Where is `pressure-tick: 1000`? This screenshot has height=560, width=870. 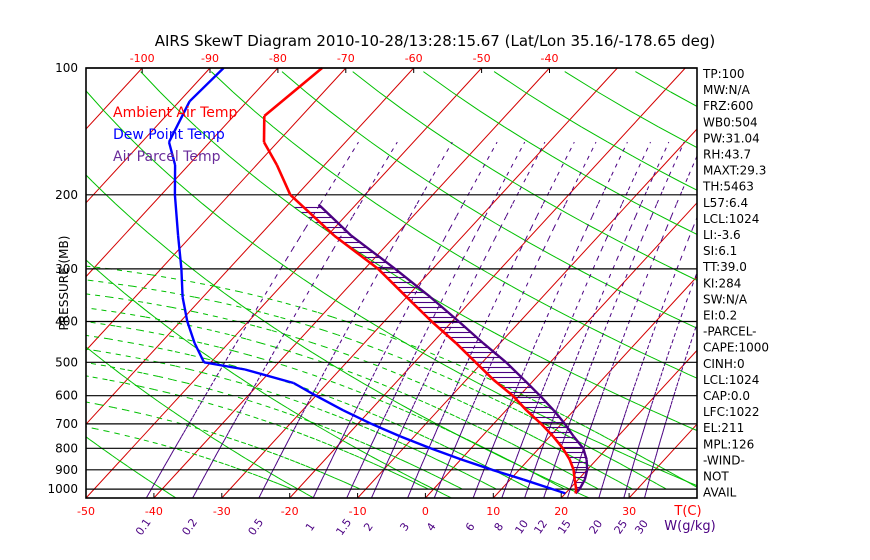 pressure-tick: 1000 is located at coordinates (62, 489).